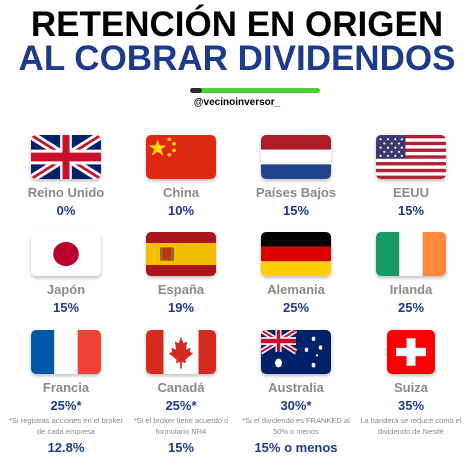 This screenshot has height=474, width=474. I want to click on title-line-2: AL COBRAR DIVIDENDOS, so click(237, 58).